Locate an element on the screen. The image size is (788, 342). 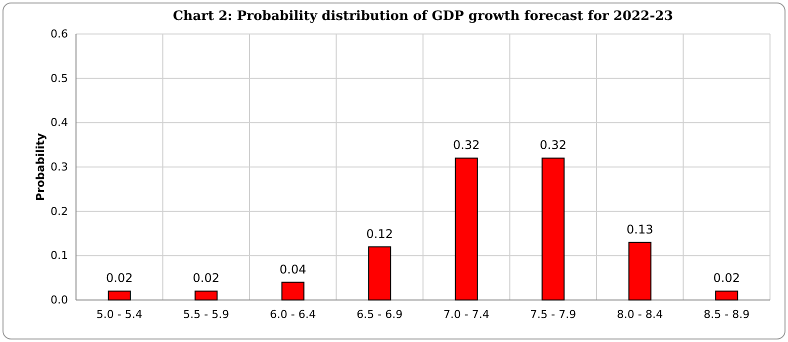
y-tick-label: 0.0 is located at coordinates (59, 300).